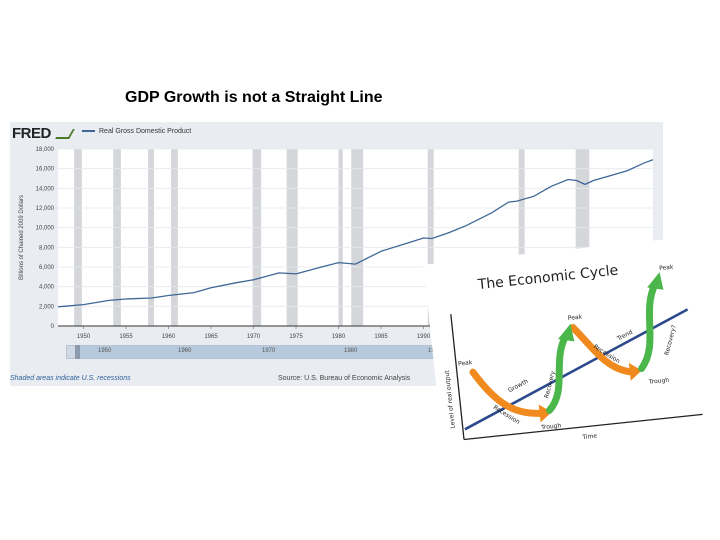  I want to click on slider-left-handle, so click(77, 352).